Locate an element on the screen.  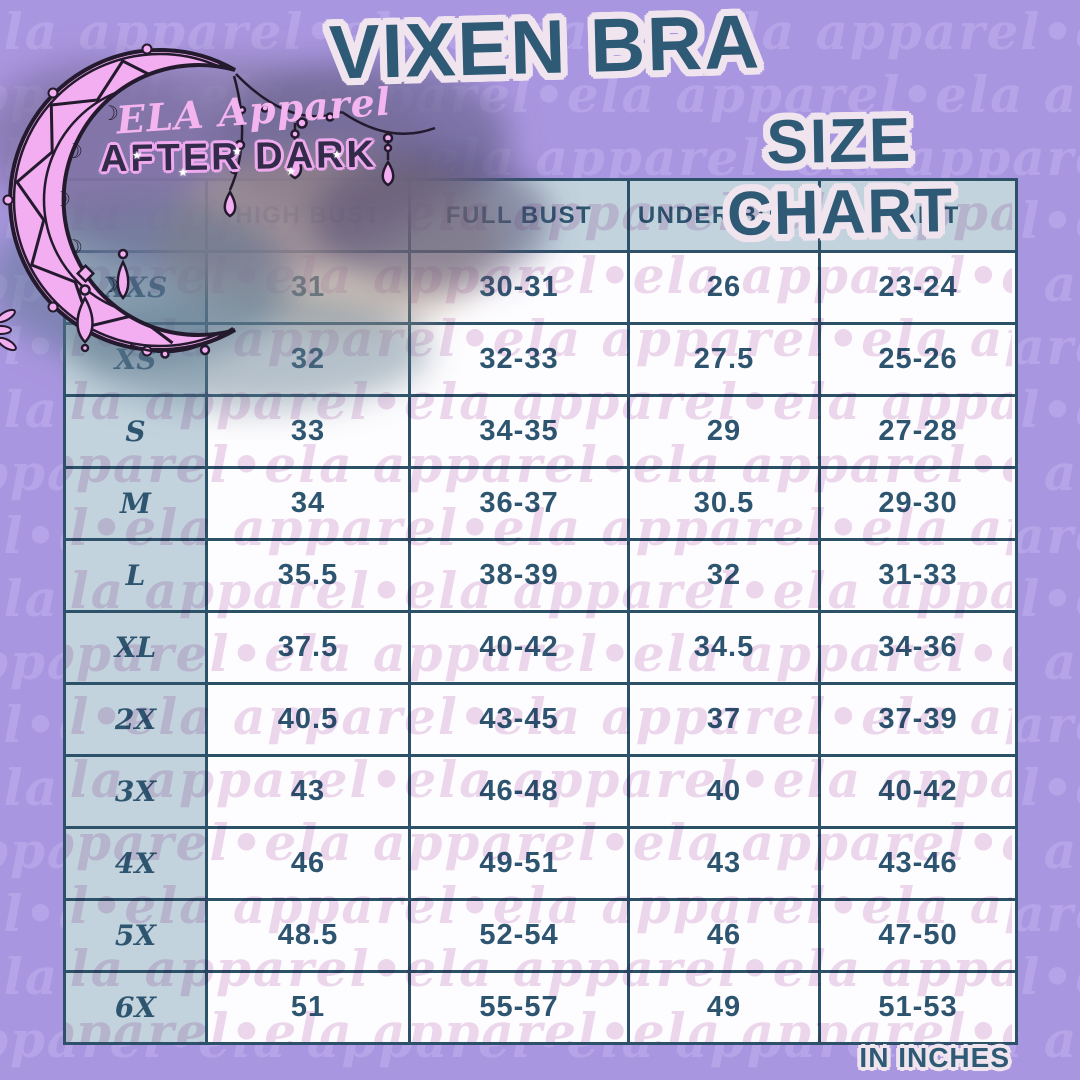
cell-waist: 47-50 is located at coordinates (918, 935).